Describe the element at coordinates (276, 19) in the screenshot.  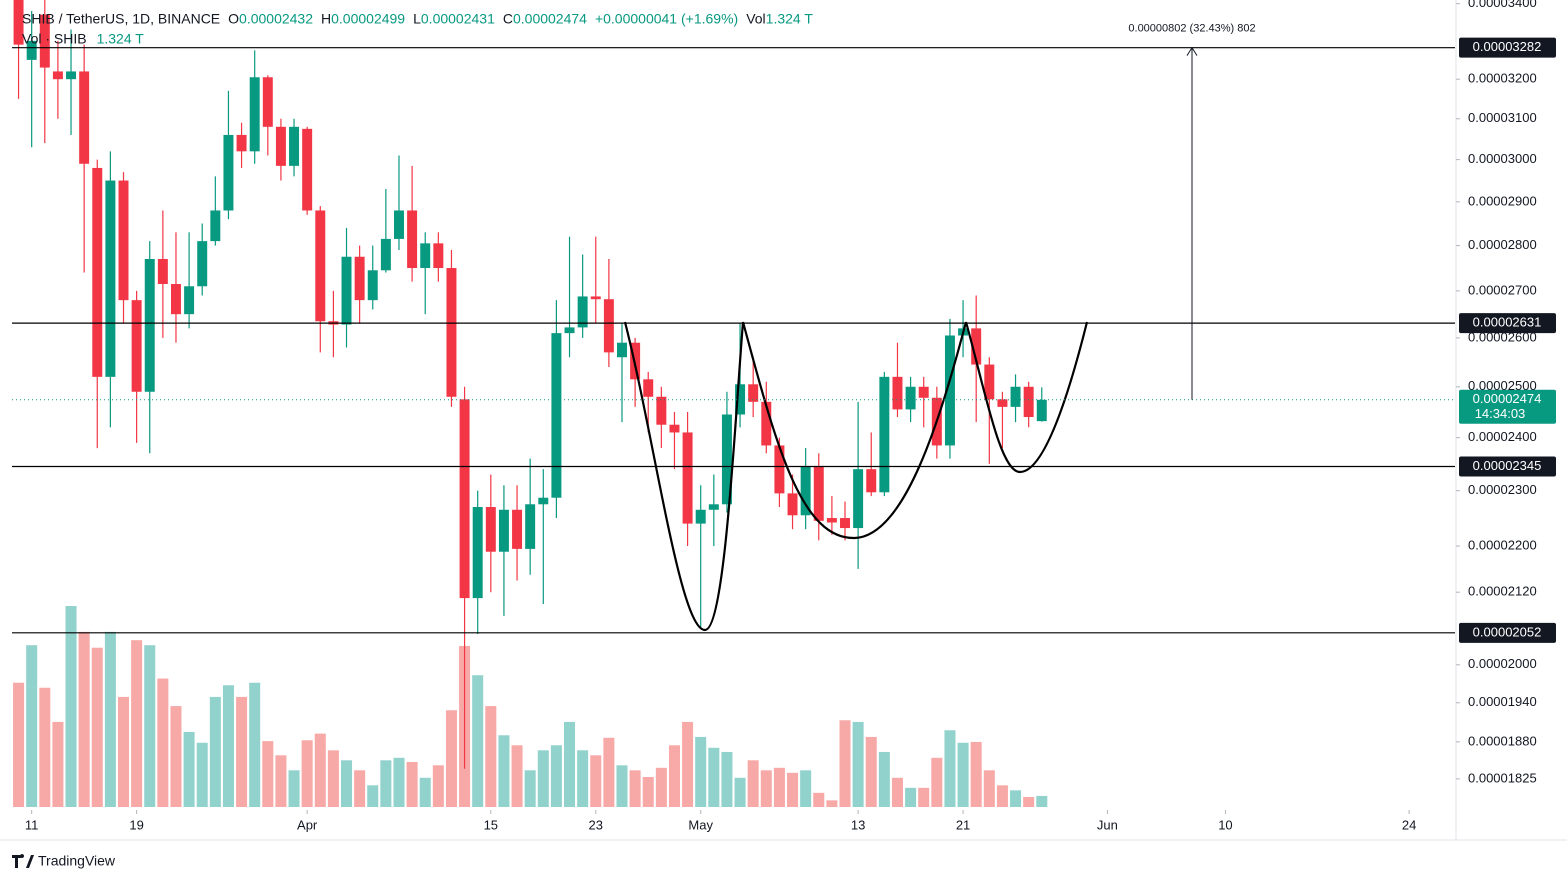
I see `legend-value: 0.00002432` at that location.